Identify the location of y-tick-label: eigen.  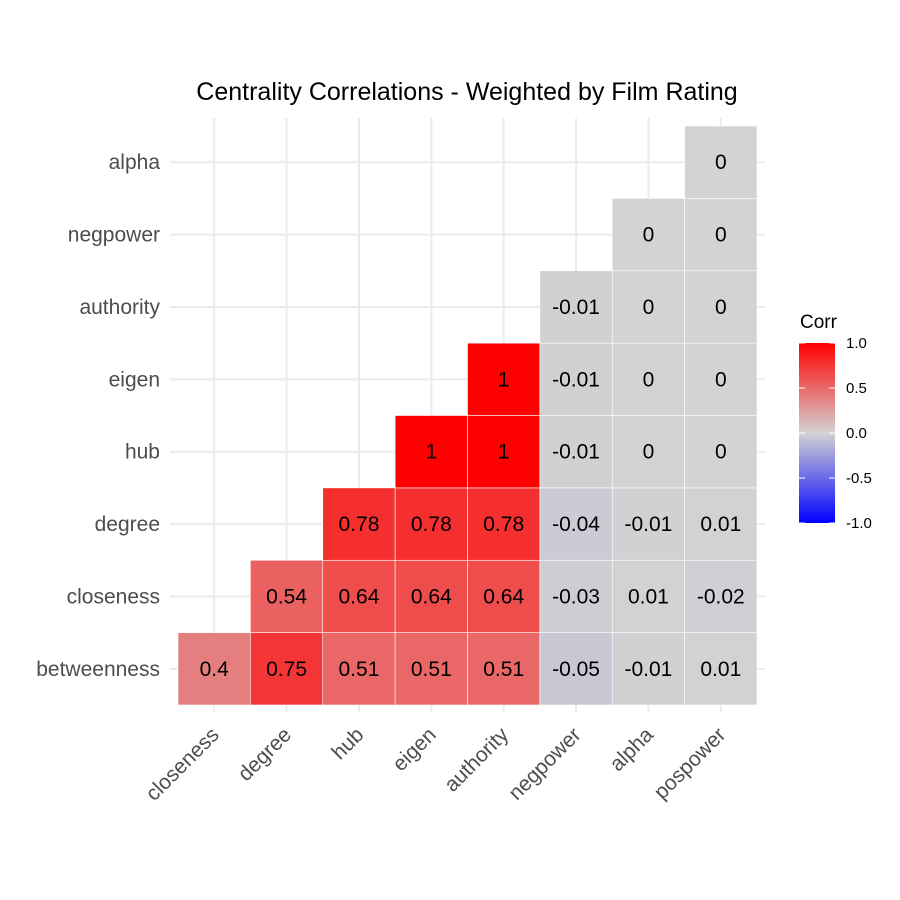
(134, 379).